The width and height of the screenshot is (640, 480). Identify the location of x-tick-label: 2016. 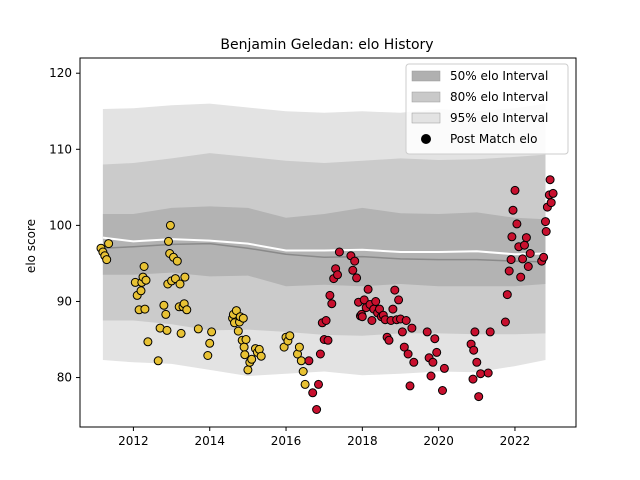
(286, 441).